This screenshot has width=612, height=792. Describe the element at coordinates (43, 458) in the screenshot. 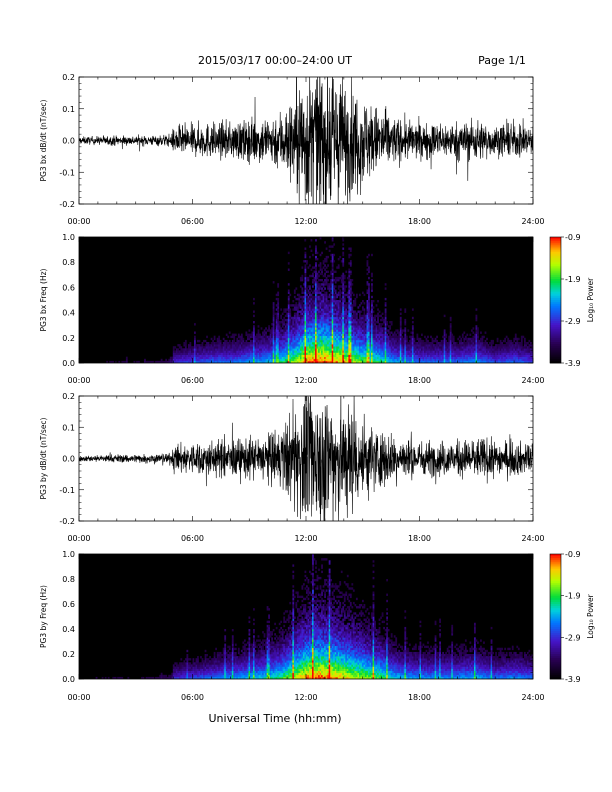

I see `y-axis-label: PG3 by dB/dt (nT/sec)` at that location.